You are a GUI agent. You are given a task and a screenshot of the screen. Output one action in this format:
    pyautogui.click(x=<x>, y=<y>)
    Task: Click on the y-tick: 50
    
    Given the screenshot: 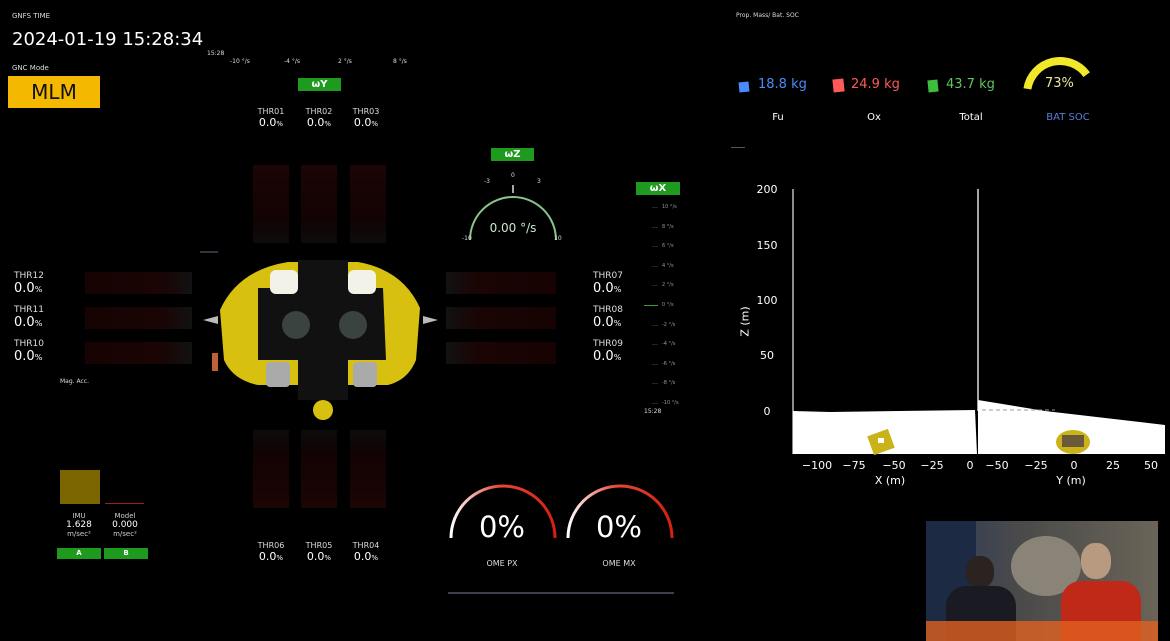 What is the action you would take?
    pyautogui.click(x=1151, y=465)
    